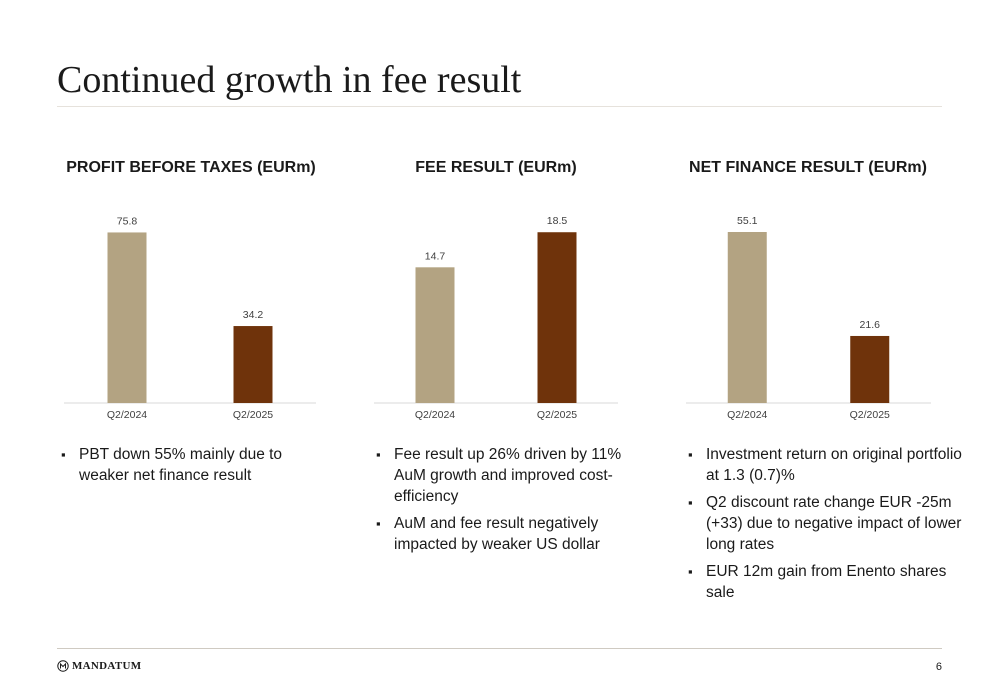 The image size is (1000, 685). I want to click on page-number: 6, so click(938, 667).